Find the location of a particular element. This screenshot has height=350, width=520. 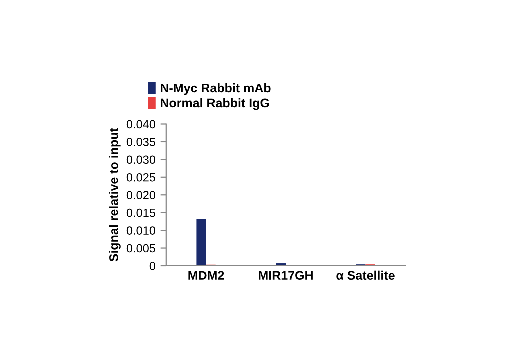

y-tick-label: 0 is located at coordinates (153, 266).